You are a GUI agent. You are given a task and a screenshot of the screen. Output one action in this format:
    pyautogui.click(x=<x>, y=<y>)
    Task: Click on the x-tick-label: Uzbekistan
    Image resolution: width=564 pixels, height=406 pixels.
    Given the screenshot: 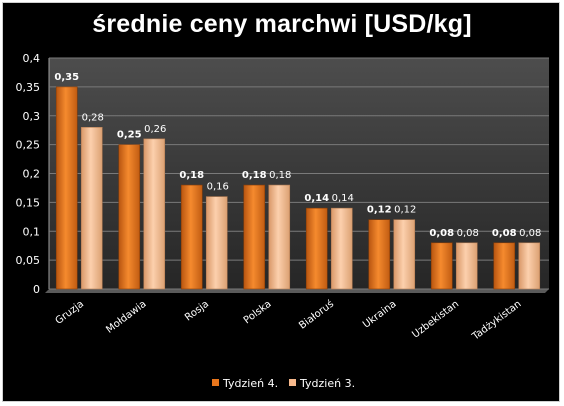 What is the action you would take?
    pyautogui.click(x=435, y=320)
    